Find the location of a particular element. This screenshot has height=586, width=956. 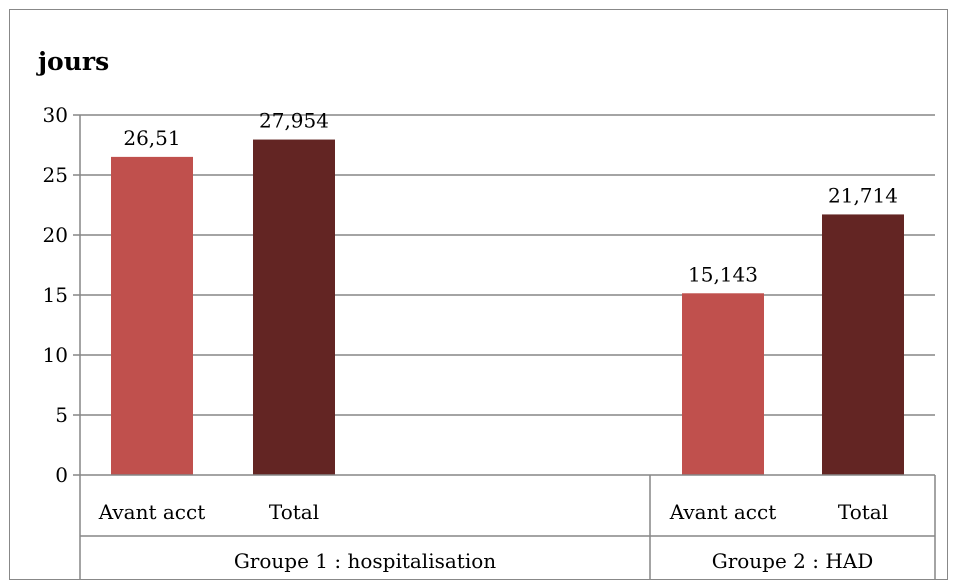

data-label: 15,143 is located at coordinates (723, 274).